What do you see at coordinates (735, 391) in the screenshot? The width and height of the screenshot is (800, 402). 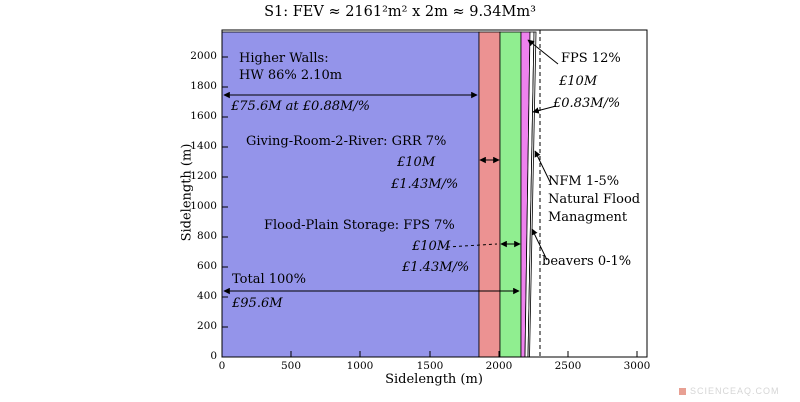 I see `watermark-text: SCIENCEAQ.COM` at bounding box center [735, 391].